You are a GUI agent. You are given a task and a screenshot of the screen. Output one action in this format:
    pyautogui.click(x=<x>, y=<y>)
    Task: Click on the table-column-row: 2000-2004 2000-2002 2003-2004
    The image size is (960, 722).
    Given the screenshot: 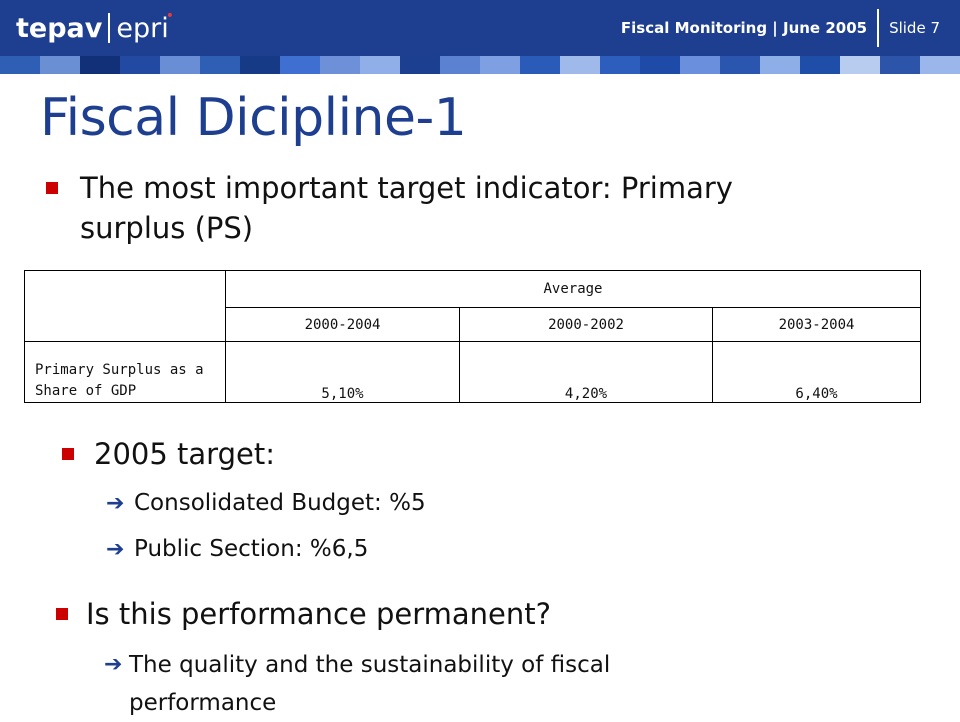 What is the action you would take?
    pyautogui.click(x=473, y=324)
    